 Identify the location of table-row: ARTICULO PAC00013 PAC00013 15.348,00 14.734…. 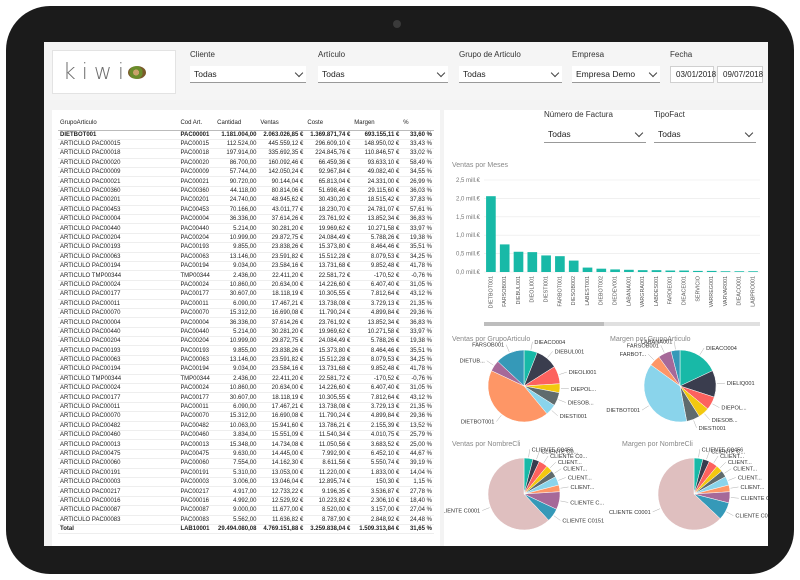
(246, 444).